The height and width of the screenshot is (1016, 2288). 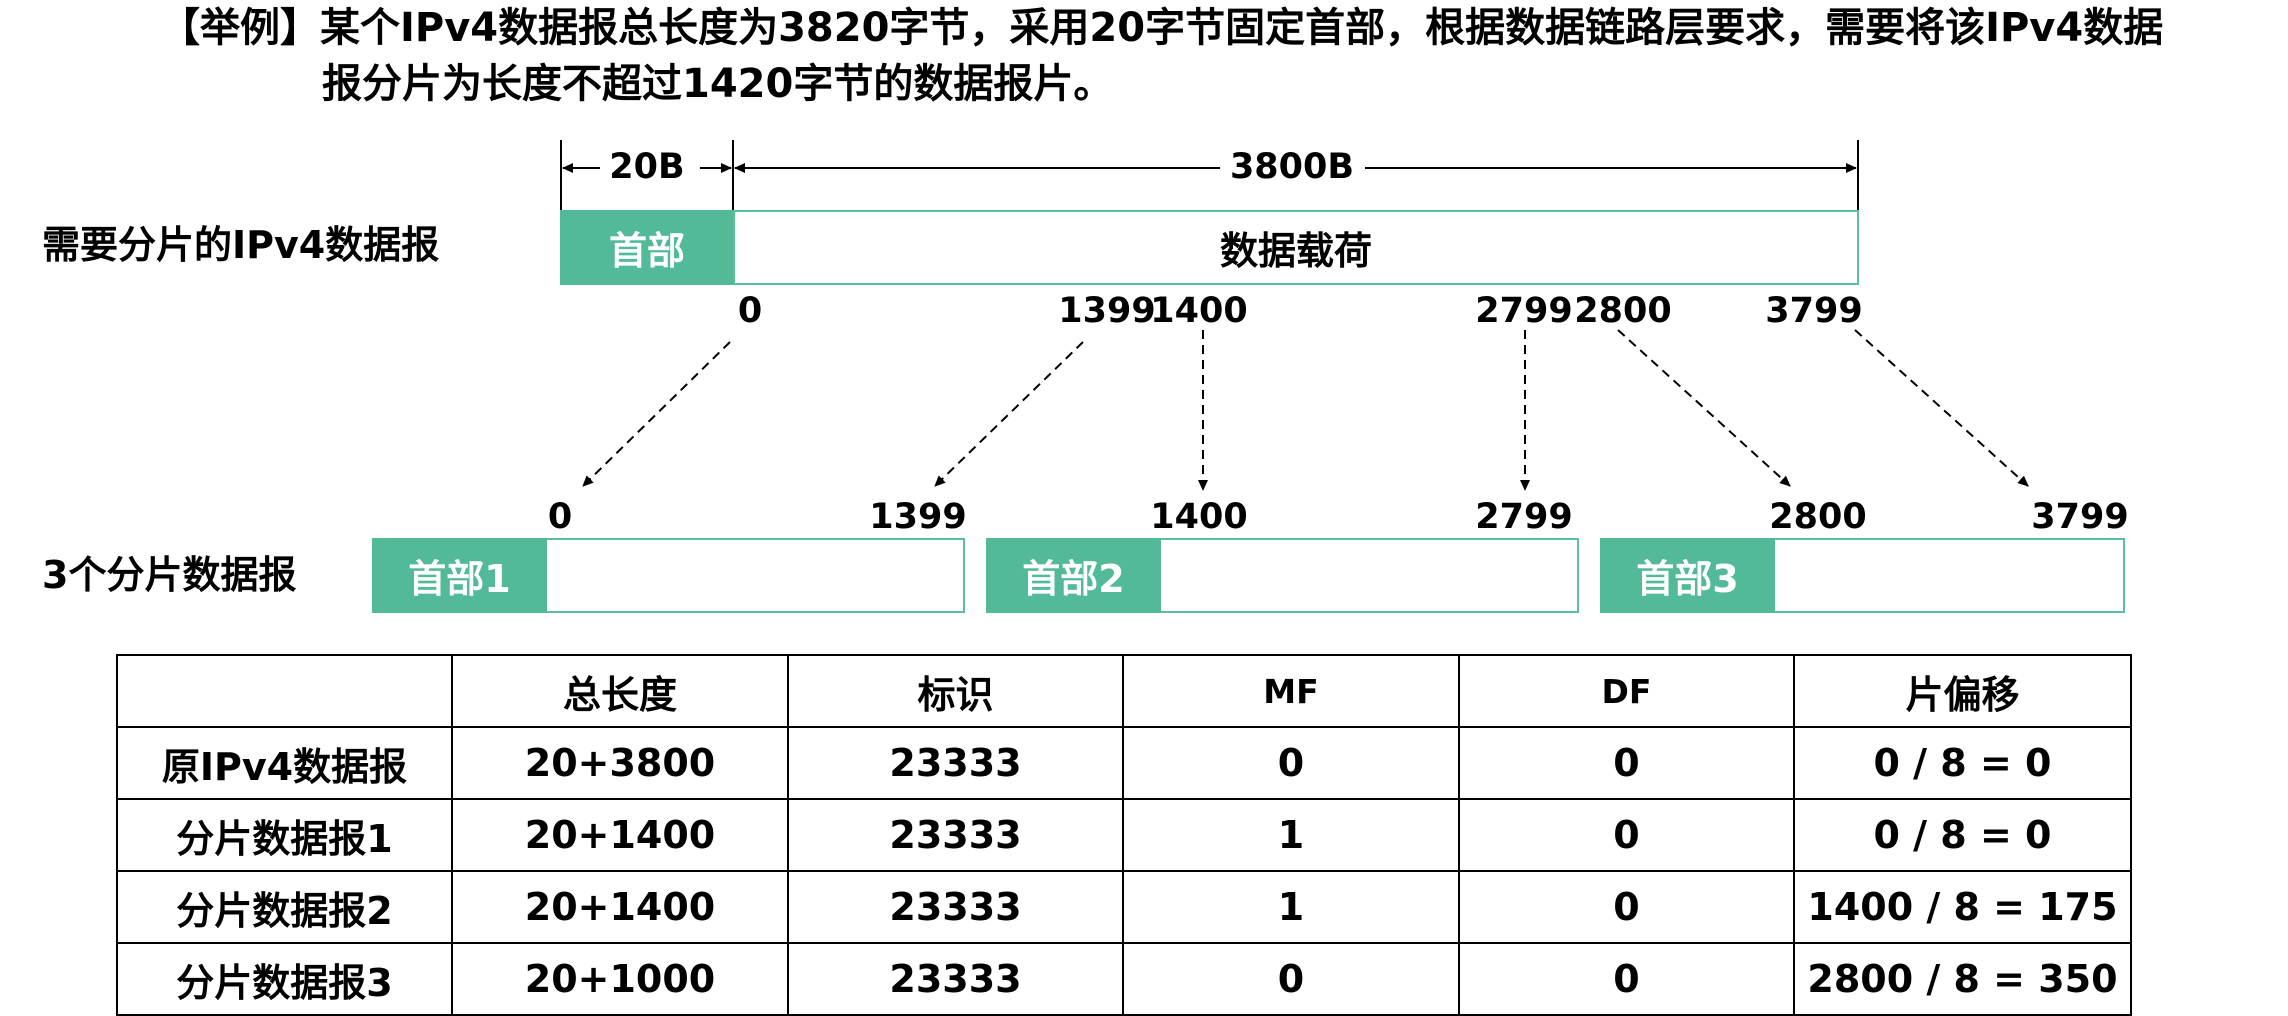 What do you see at coordinates (1524, 517) in the screenshot?
I see `fragment-2-end: 2799` at bounding box center [1524, 517].